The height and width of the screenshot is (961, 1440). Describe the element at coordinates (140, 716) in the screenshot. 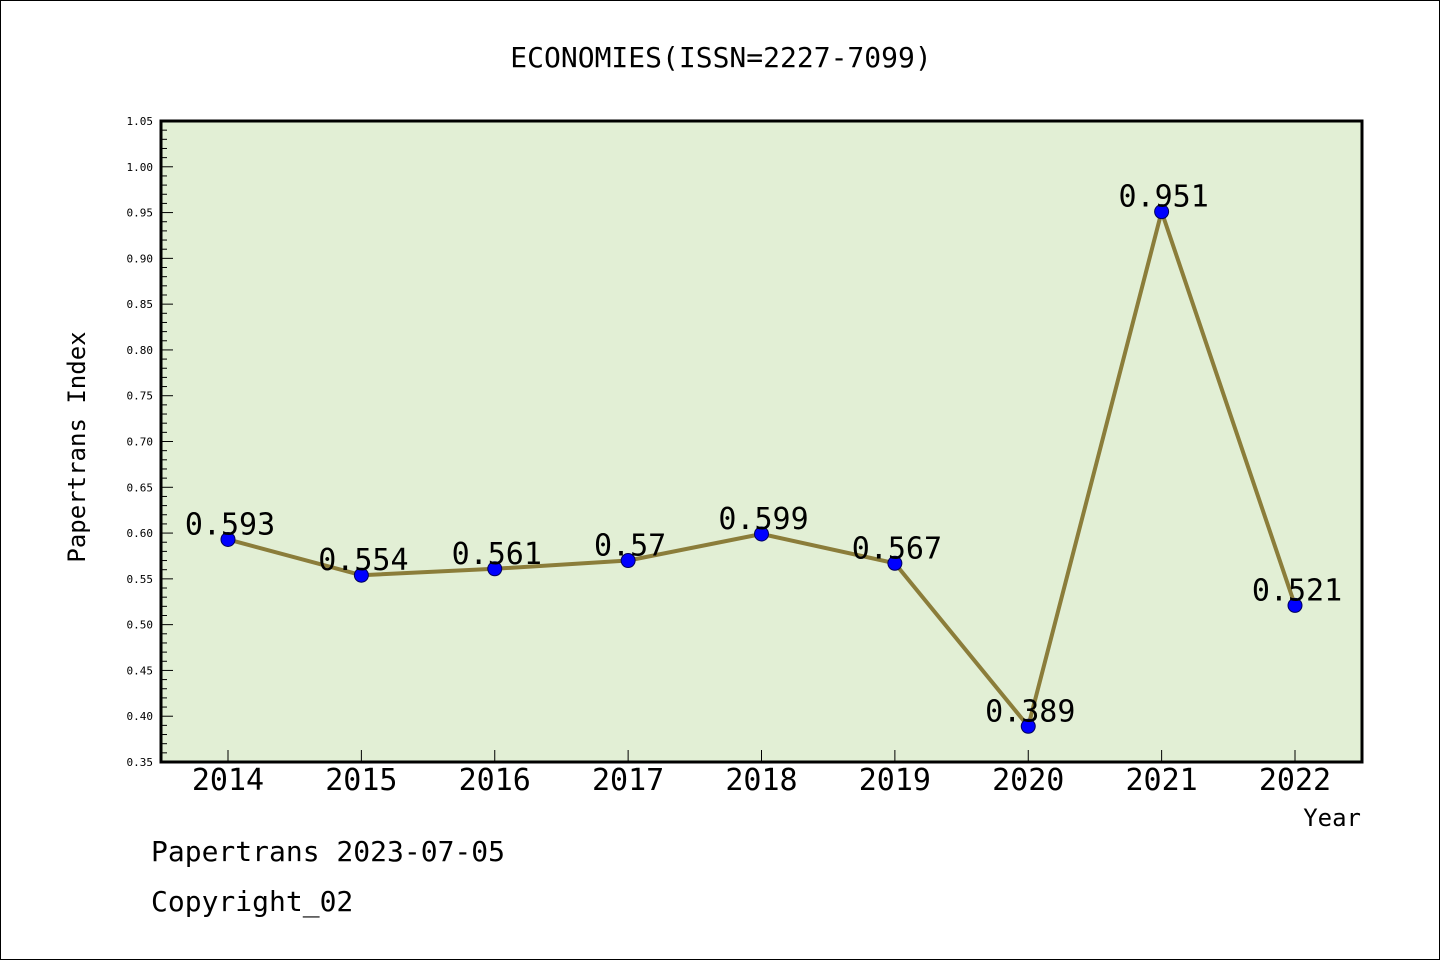

I see `y-tick-label: 0.40` at that location.